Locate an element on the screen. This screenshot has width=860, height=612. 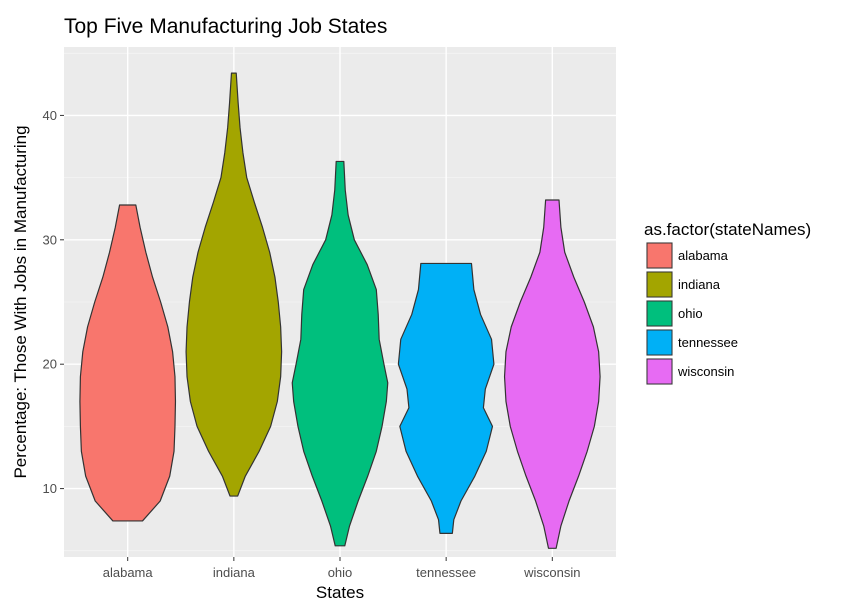
x-axis-title: States is located at coordinates (340, 592).